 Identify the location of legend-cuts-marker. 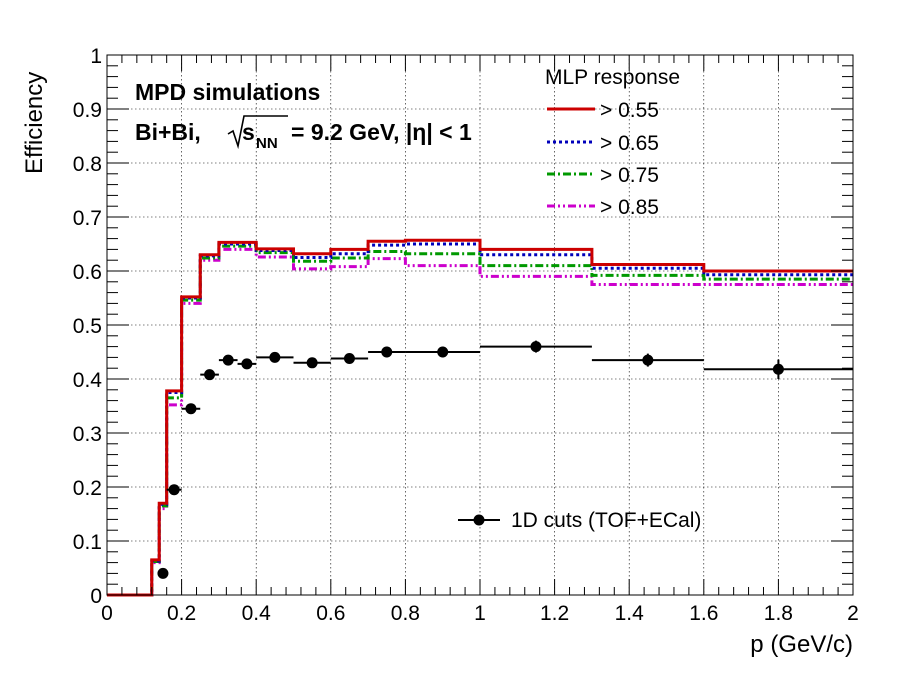
(479, 520).